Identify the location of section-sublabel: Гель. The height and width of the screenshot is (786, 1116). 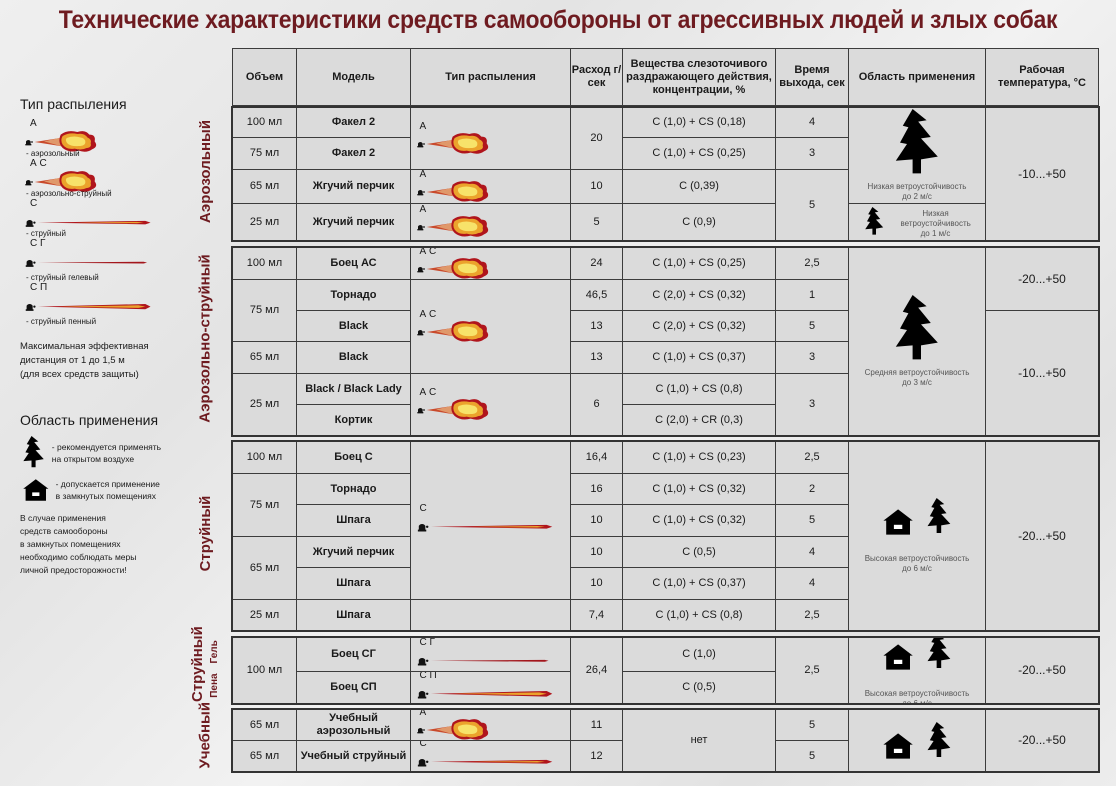
(214, 652).